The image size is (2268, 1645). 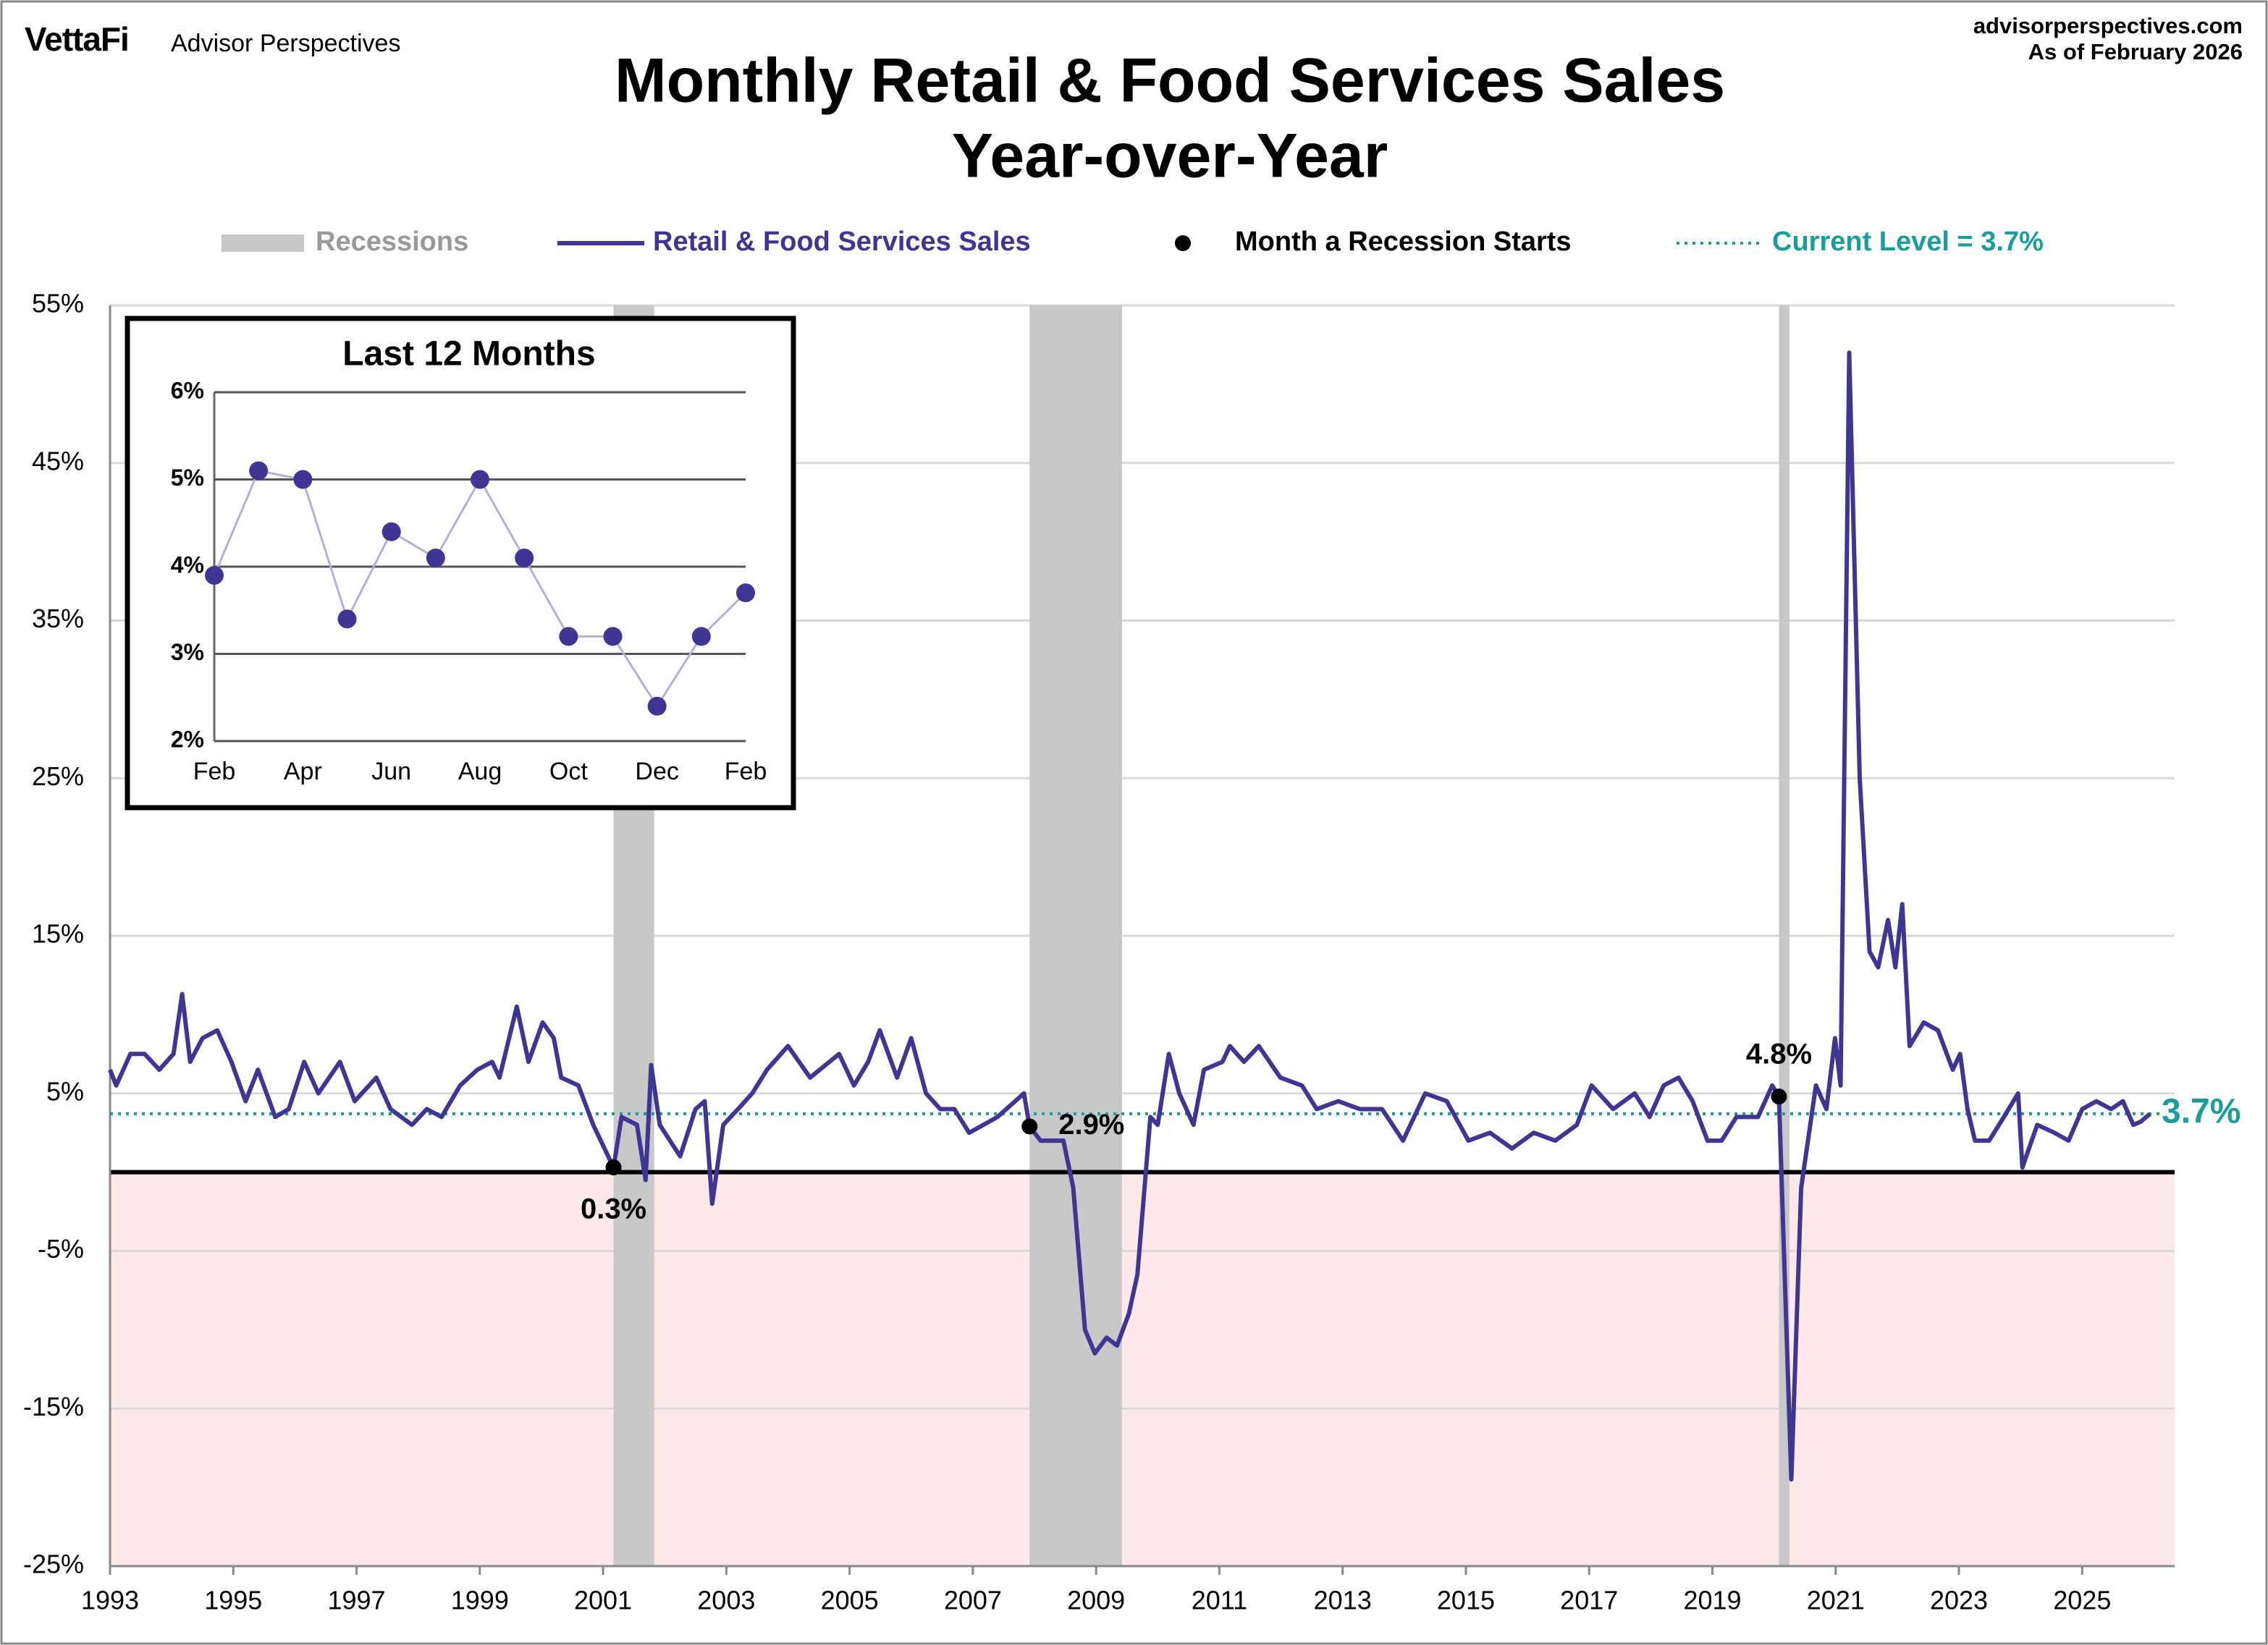 What do you see at coordinates (1836, 1601) in the screenshot?
I see `x-tick-label: 2021` at bounding box center [1836, 1601].